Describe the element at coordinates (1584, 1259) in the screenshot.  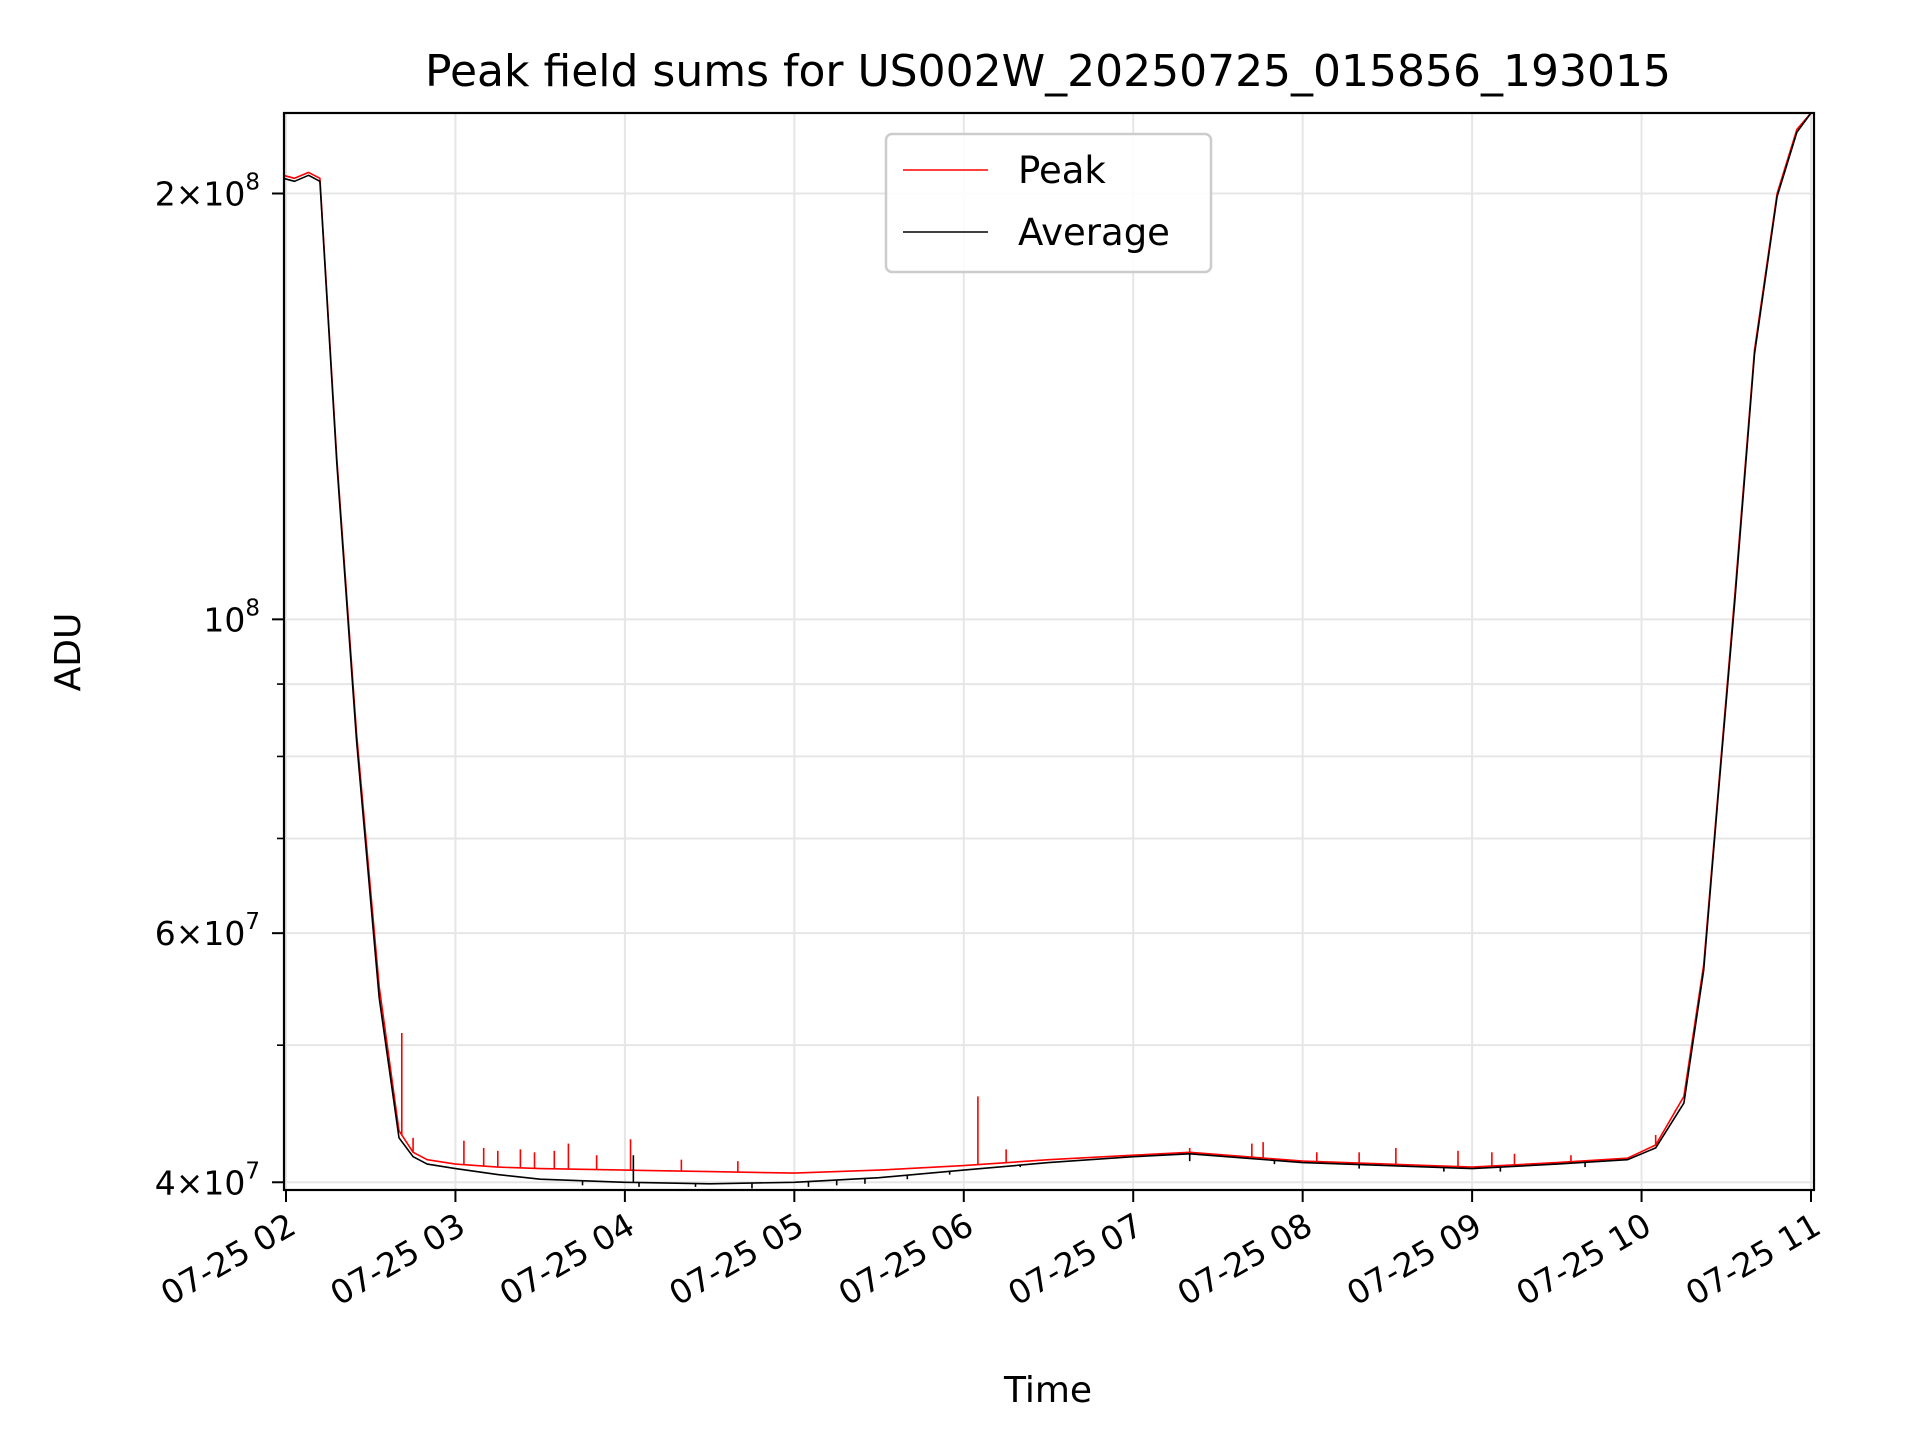
I see `x-tick-label: 07-25 10` at that location.